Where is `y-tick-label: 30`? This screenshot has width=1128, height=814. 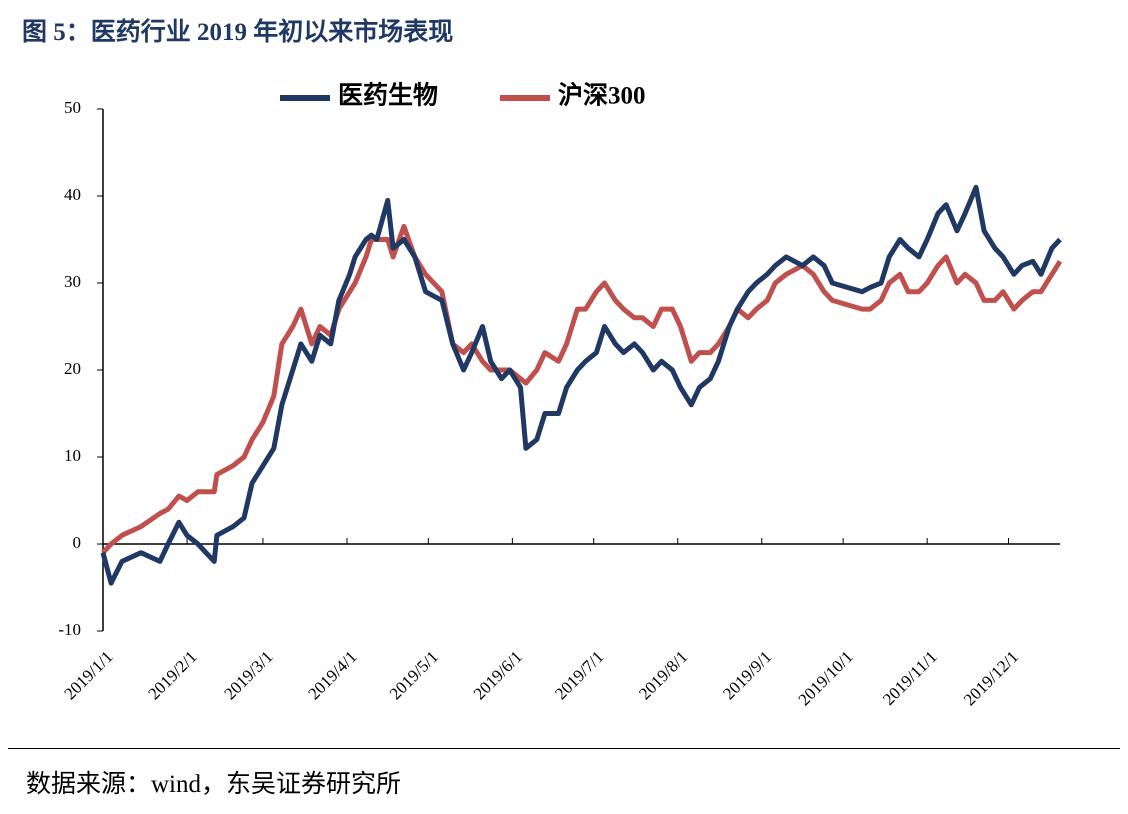
y-tick-label: 30 is located at coordinates (72, 281).